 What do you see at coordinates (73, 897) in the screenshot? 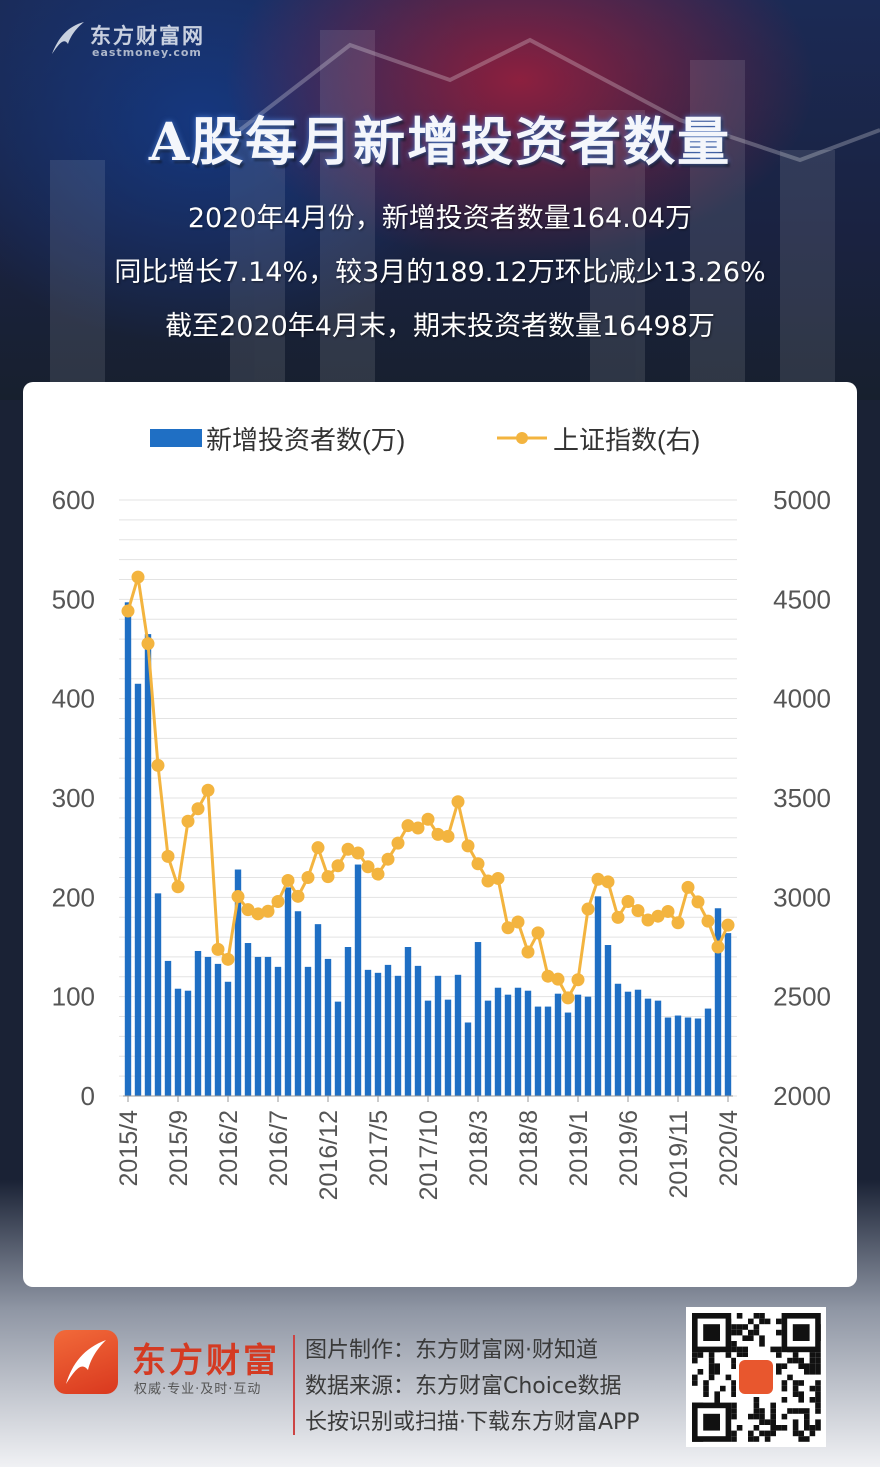
I see `y-left-tick-label: 200` at bounding box center [73, 897].